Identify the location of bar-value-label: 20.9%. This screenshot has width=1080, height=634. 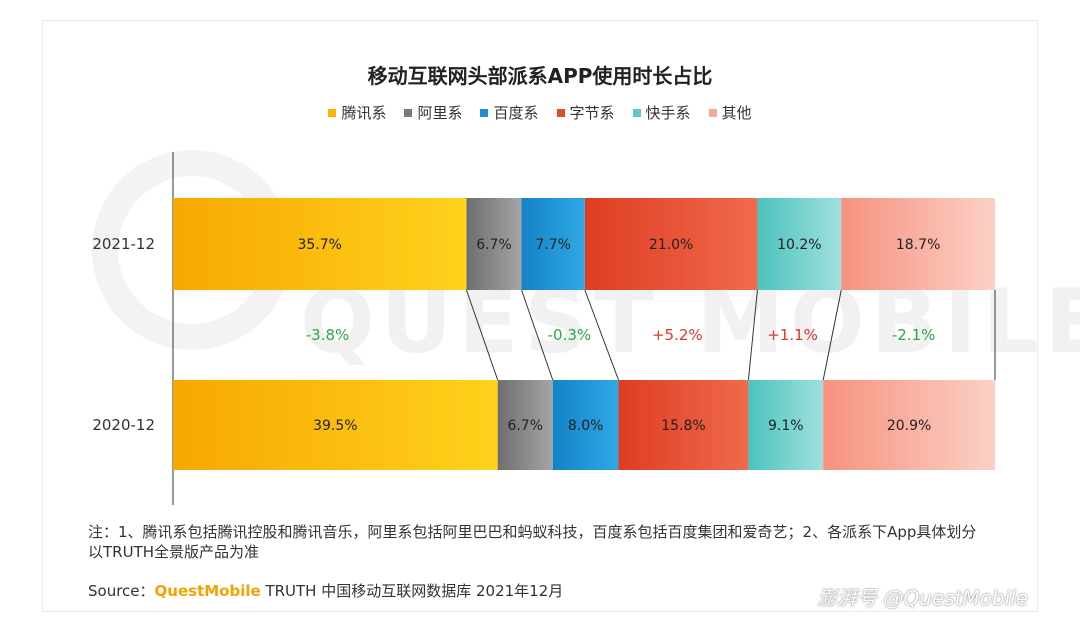
(909, 426).